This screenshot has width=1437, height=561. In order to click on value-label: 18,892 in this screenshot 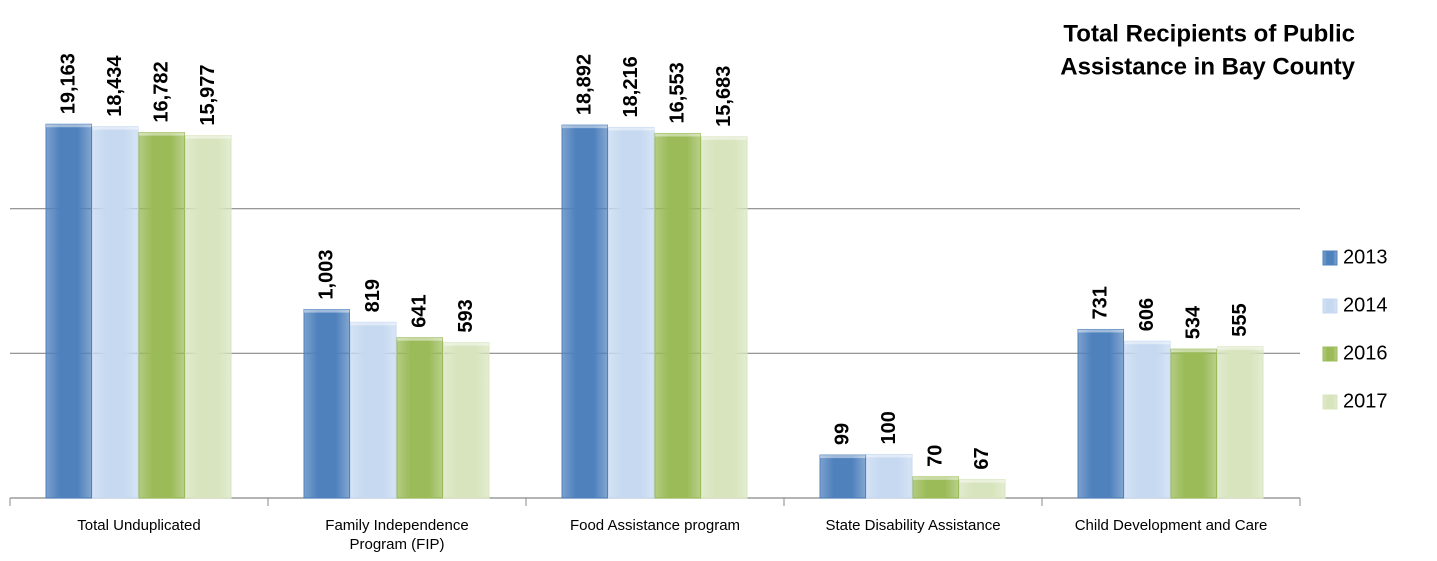, I will do `click(585, 84)`.